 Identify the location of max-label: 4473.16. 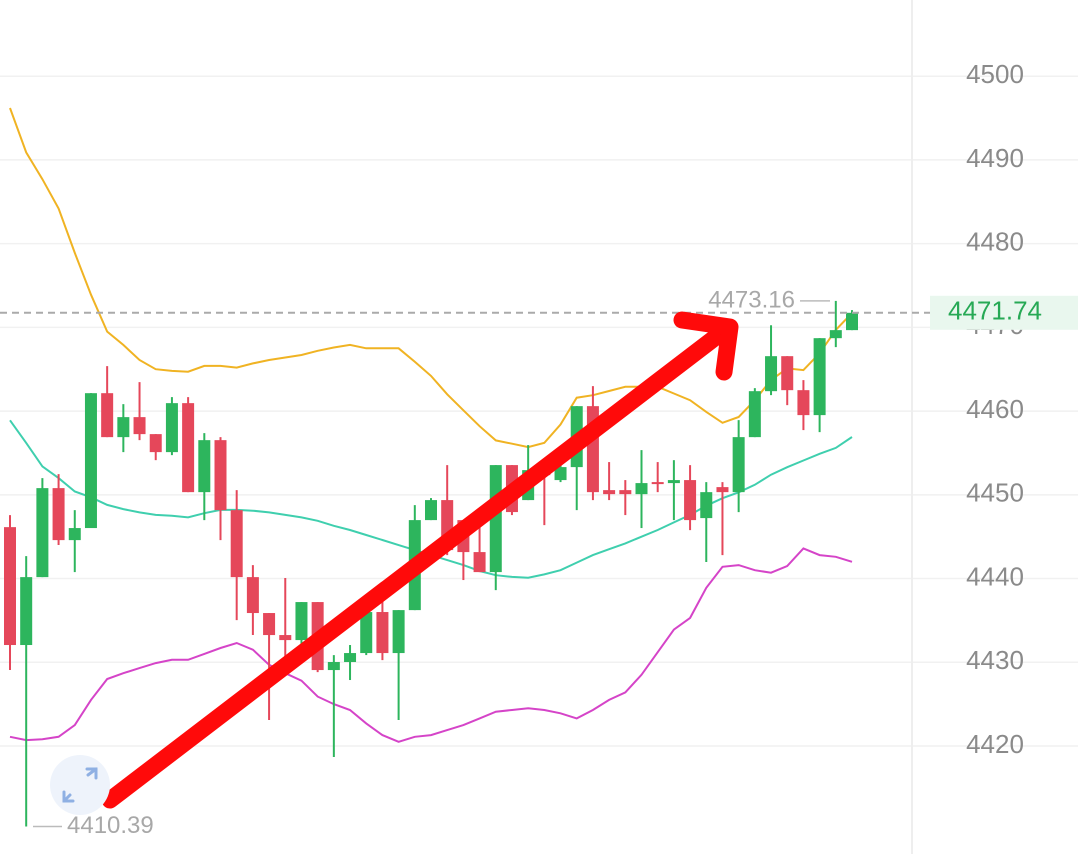
(751, 299).